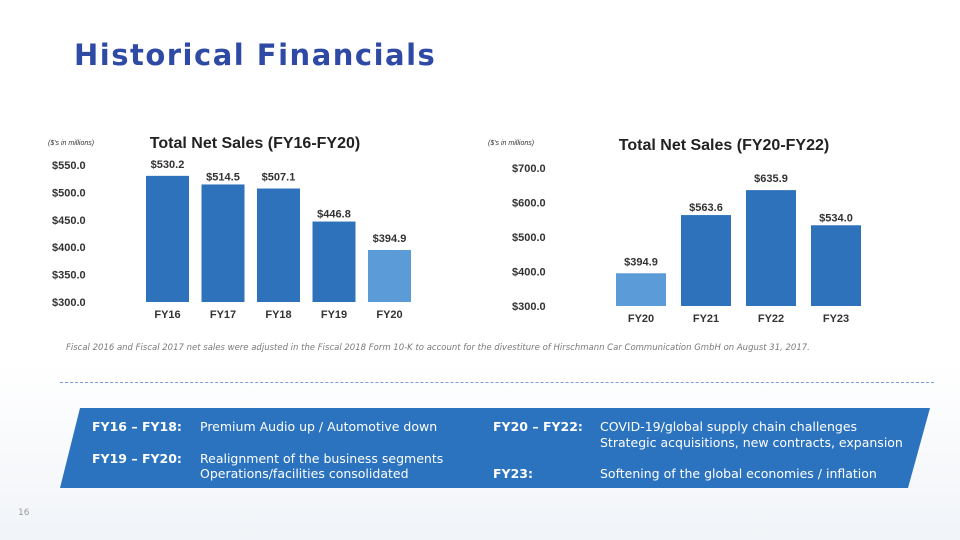 The width and height of the screenshot is (960, 540). What do you see at coordinates (771, 179) in the screenshot?
I see `data-label: $635.9` at bounding box center [771, 179].